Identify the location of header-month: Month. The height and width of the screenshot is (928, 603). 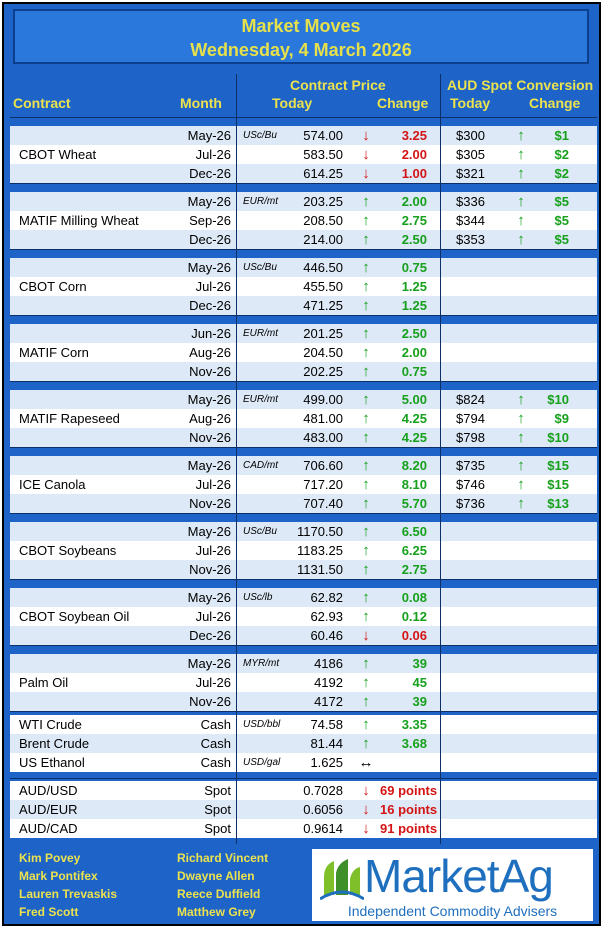
(201, 103).